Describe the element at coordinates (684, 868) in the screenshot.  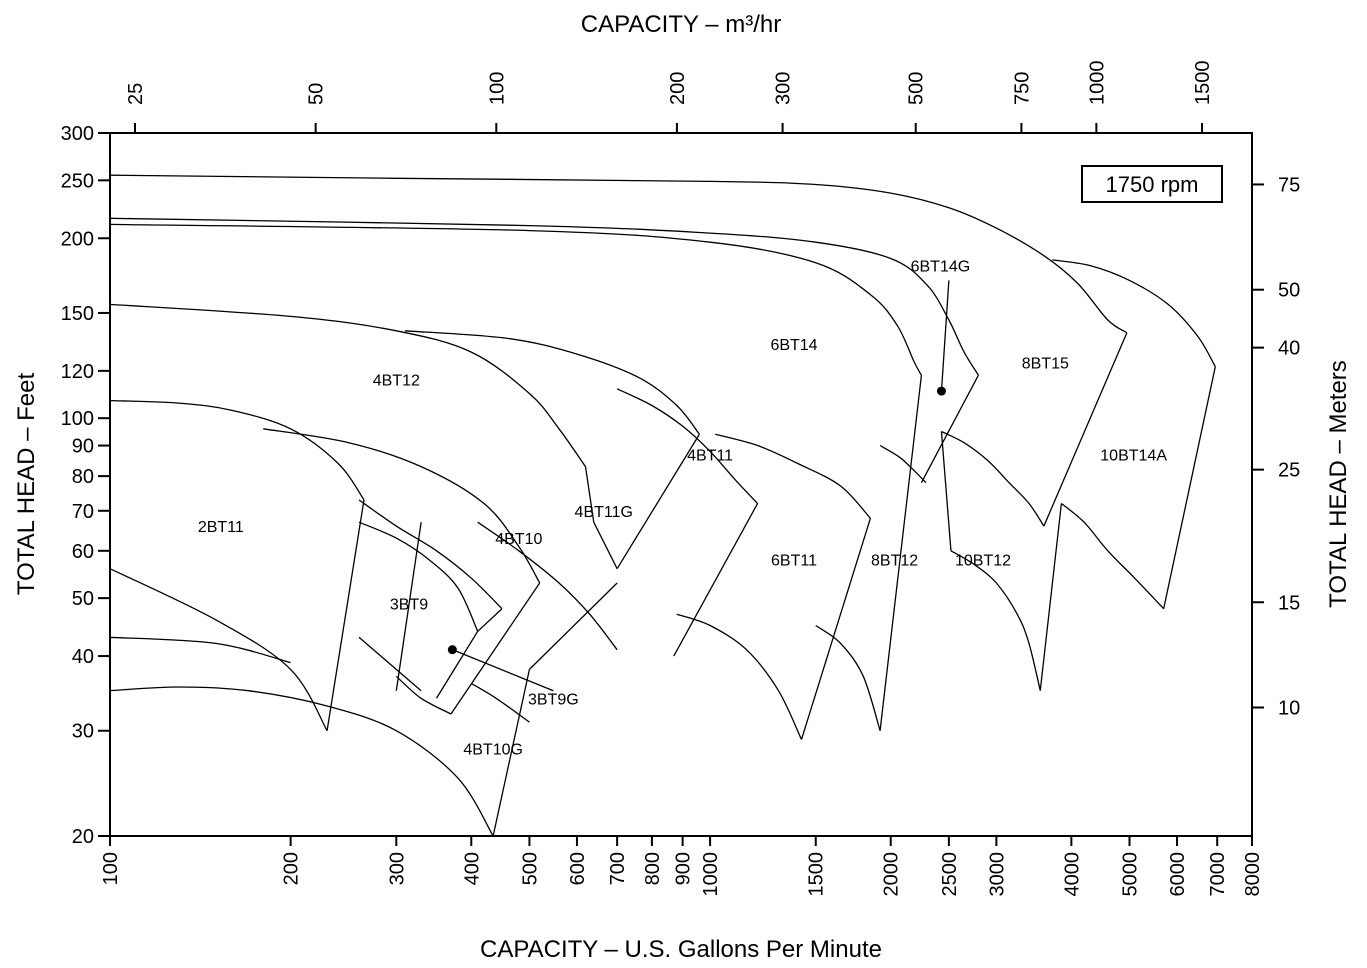
I see `x-tick-label: 900` at that location.